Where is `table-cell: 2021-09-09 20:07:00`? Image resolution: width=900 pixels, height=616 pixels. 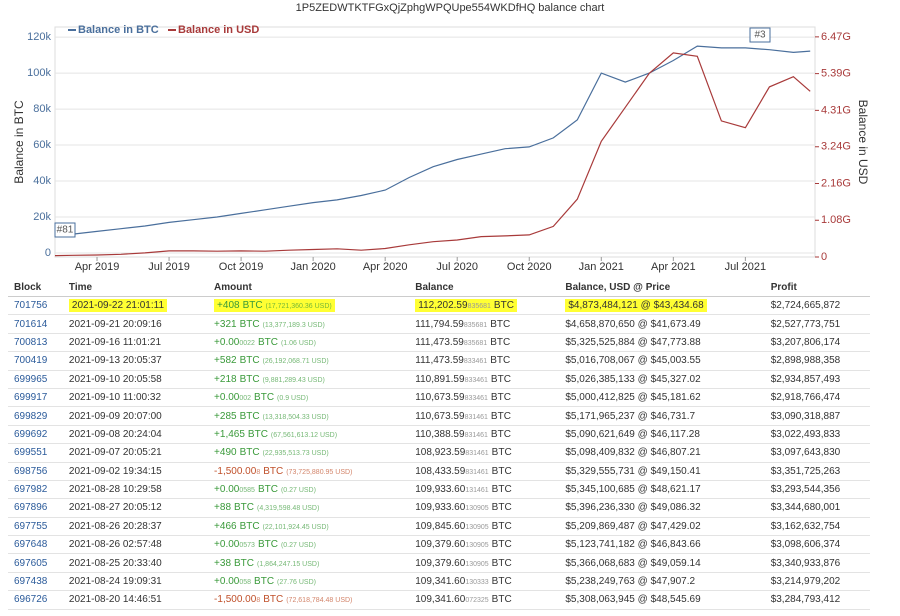
table-cell: 2021-09-09 20:07:00 is located at coordinates (135, 416).